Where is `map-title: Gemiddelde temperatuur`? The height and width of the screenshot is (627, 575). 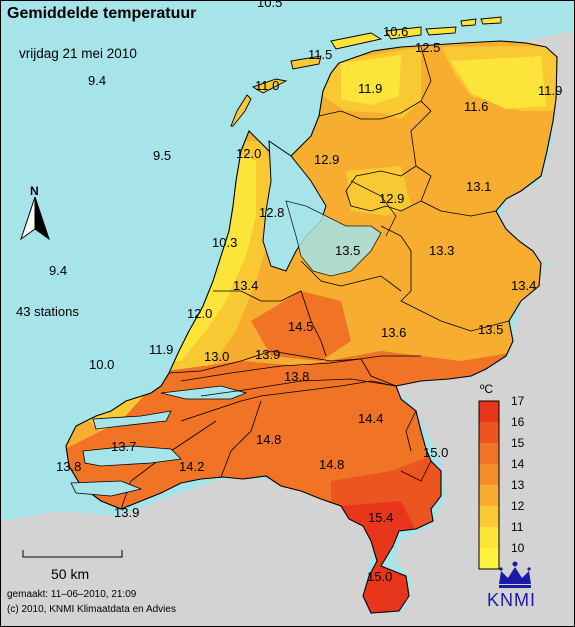 map-title: Gemiddelde temperatuur is located at coordinates (102, 13).